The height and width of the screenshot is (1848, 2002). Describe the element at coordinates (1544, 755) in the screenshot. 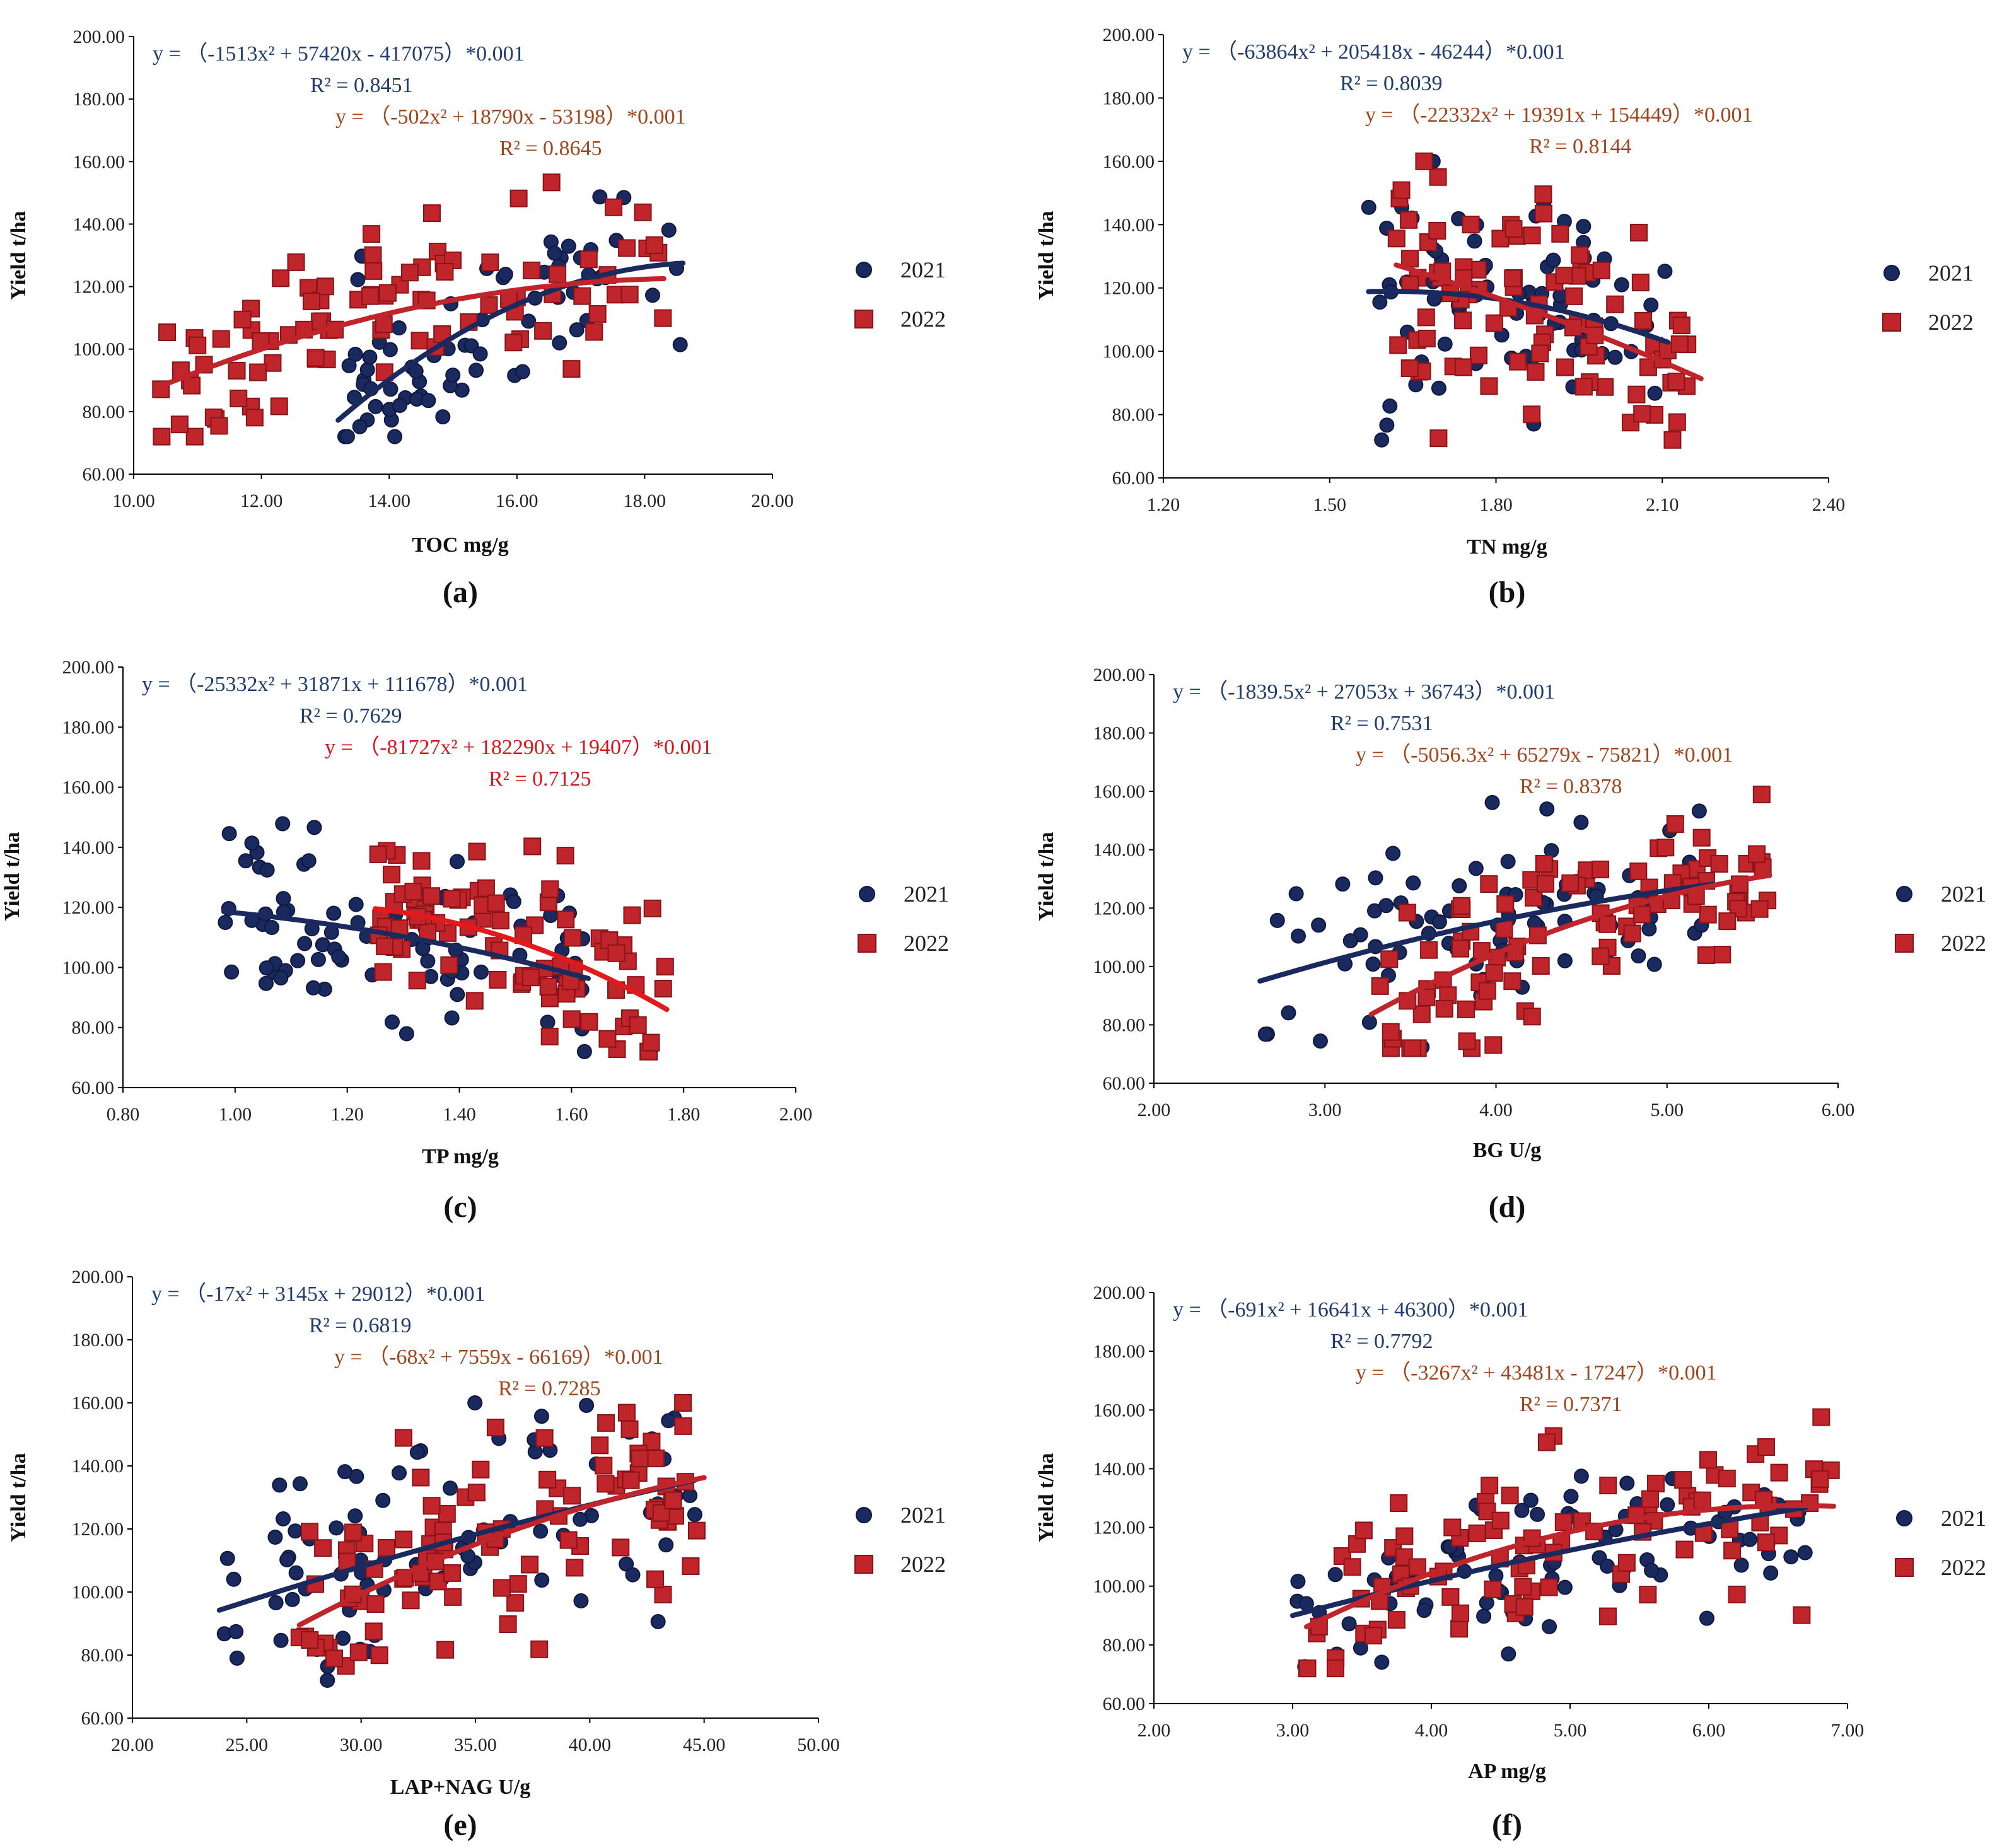

I see `equation-2022: y = （-5056.3x² + 65279x - 75821）*0.001` at that location.